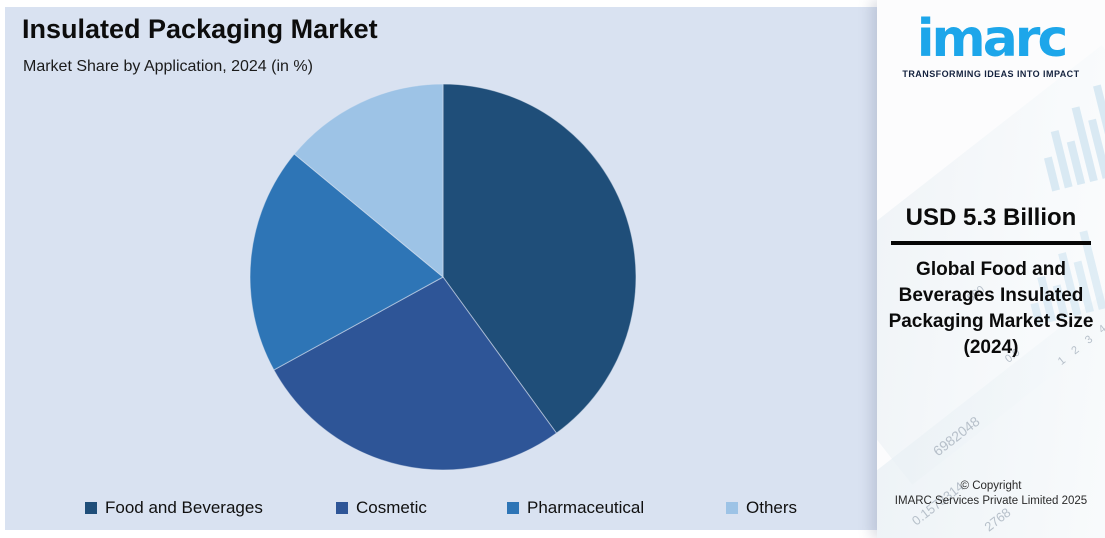 This screenshot has width=1105, height=538. What do you see at coordinates (991, 74) in the screenshot?
I see `imarc-logo-tagline: TRANSFORMING IDEAS INTO IMPACT` at bounding box center [991, 74].